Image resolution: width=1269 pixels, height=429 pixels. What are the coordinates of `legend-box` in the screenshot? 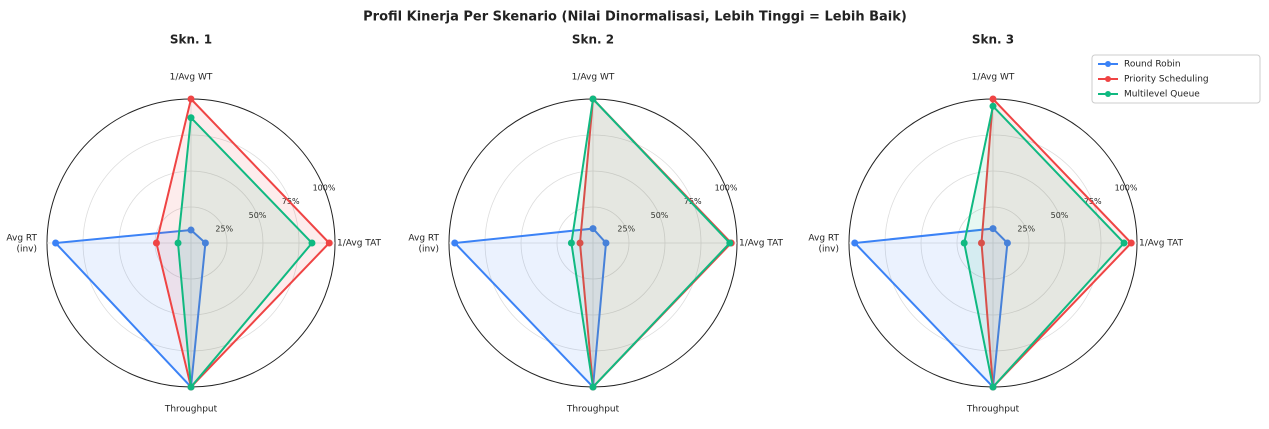 It's located at (1176, 79).